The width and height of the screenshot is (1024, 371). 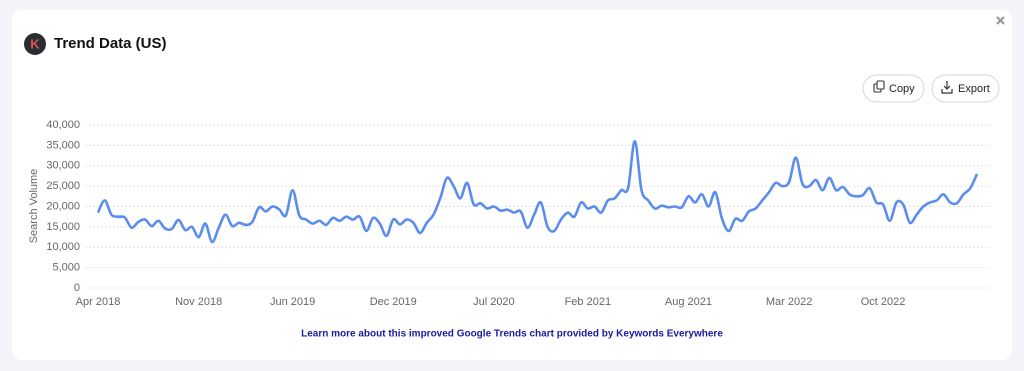 I want to click on copy-icon, so click(x=879, y=86).